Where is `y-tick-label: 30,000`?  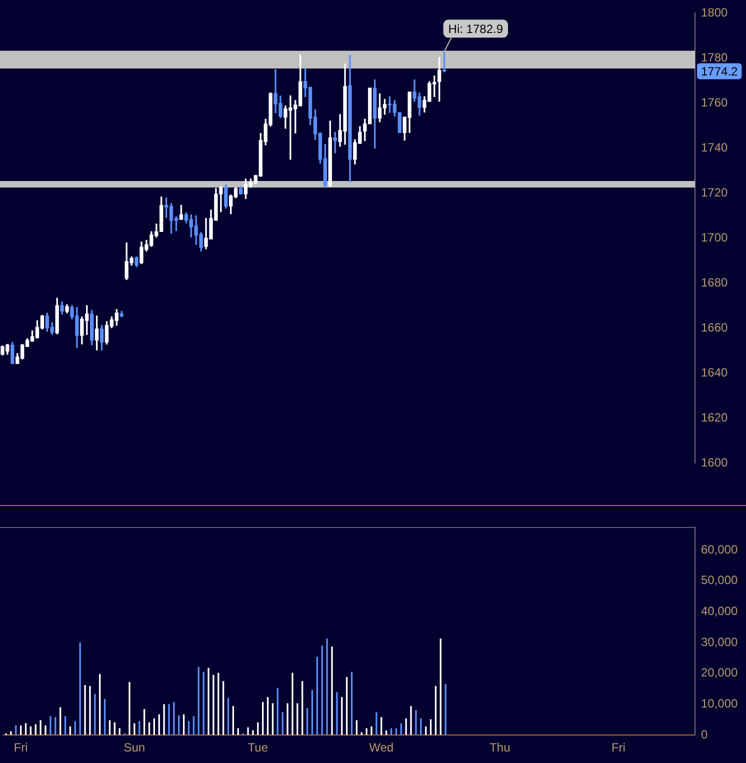 y-tick-label: 30,000 is located at coordinates (719, 641).